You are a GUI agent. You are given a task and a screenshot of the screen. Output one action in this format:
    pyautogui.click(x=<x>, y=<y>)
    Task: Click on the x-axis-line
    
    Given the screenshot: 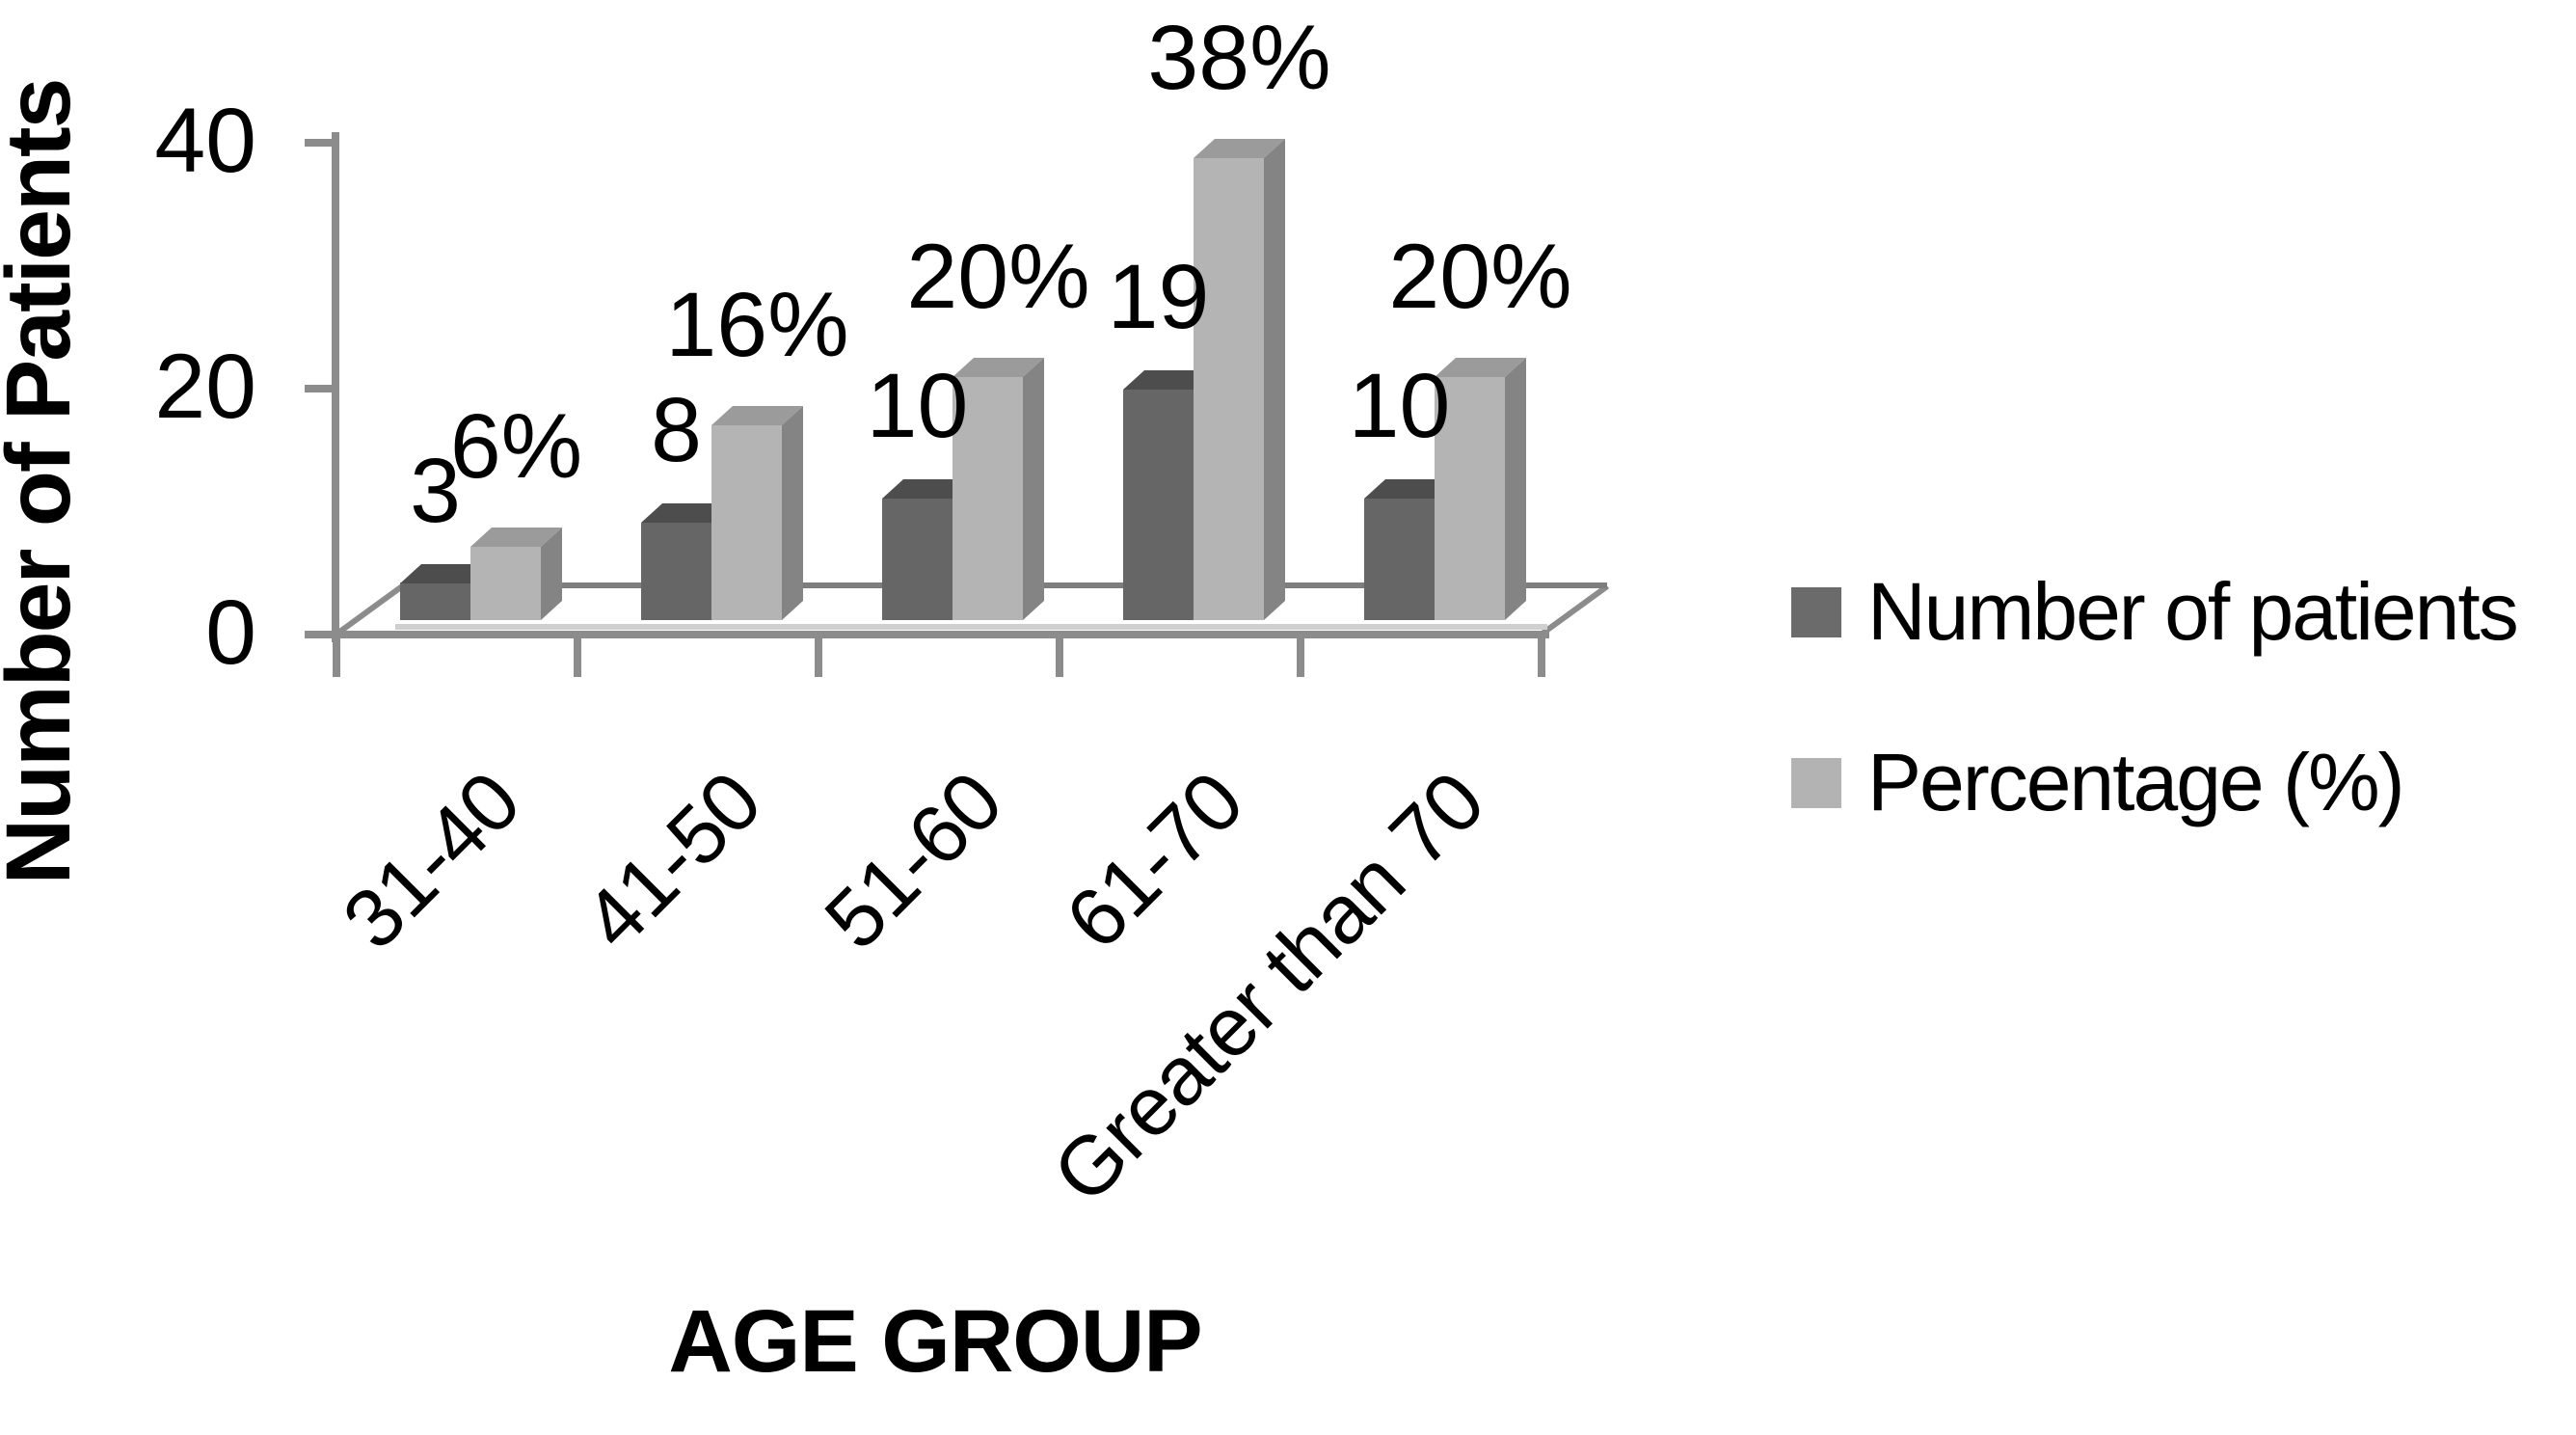 What is the action you would take?
    pyautogui.click(x=941, y=634)
    